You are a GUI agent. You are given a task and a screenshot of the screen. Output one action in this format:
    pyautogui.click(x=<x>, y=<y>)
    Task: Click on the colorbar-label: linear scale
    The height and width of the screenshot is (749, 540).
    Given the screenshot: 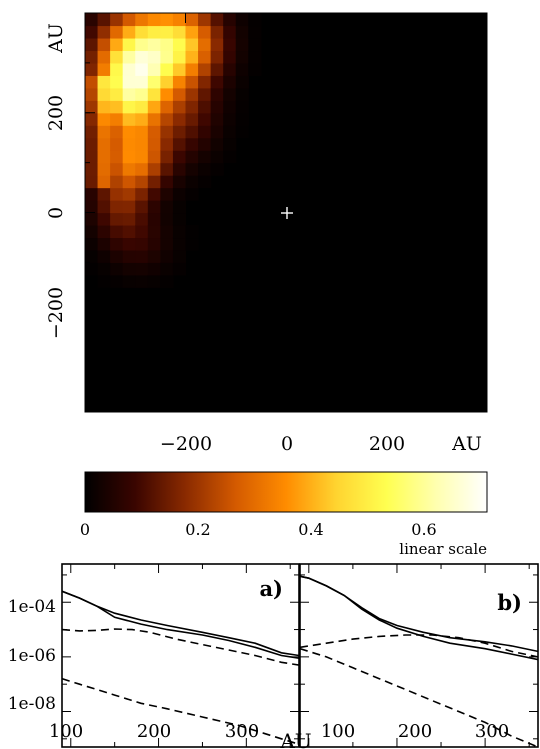 What is the action you would take?
    pyautogui.click(x=443, y=549)
    